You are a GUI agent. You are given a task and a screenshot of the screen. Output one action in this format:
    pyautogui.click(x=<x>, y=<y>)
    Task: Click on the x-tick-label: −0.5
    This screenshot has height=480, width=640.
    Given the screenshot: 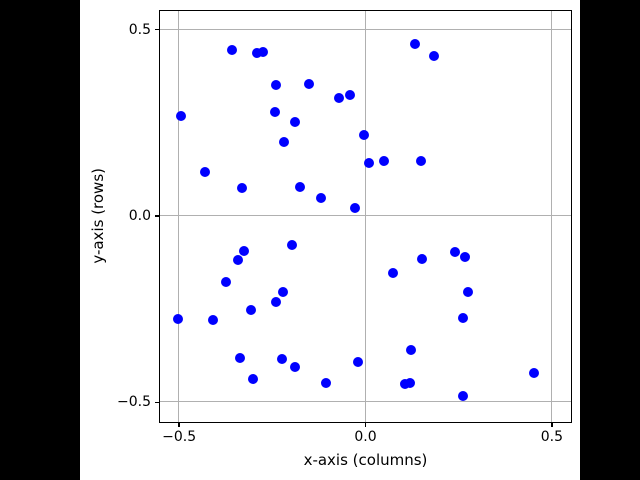 What is the action you would take?
    pyautogui.click(x=179, y=437)
    